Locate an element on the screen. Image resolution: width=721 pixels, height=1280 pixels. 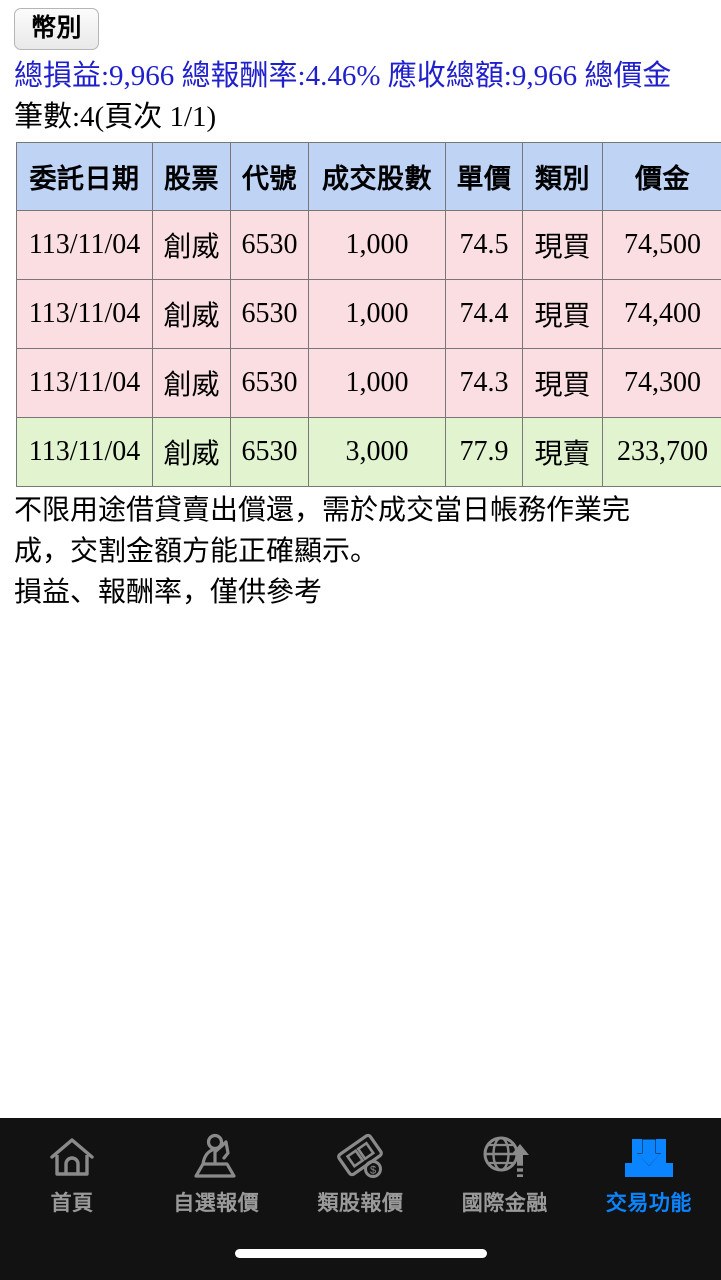
top-toolbar: 幣別 is located at coordinates (360, 25).